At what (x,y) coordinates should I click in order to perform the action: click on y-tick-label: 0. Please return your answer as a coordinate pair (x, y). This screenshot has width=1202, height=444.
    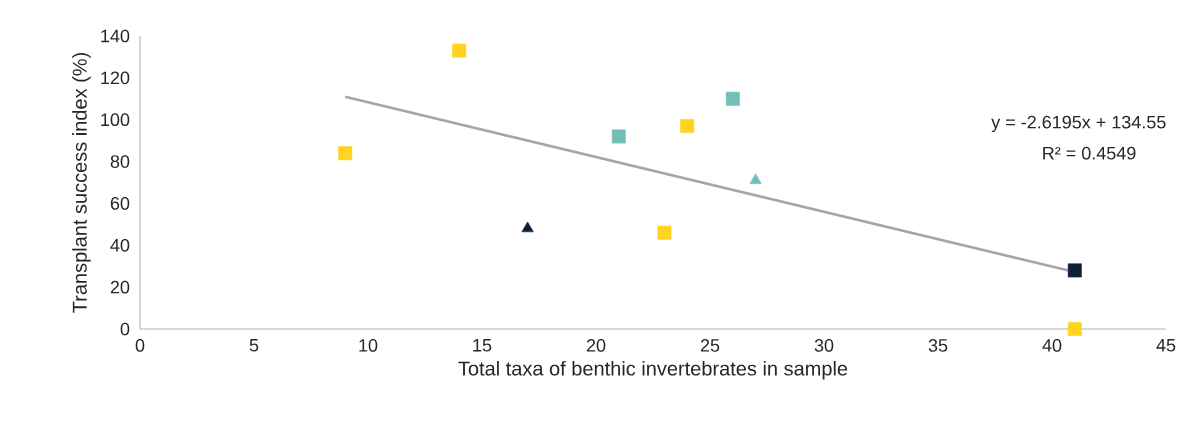
    Looking at the image, I should click on (125, 329).